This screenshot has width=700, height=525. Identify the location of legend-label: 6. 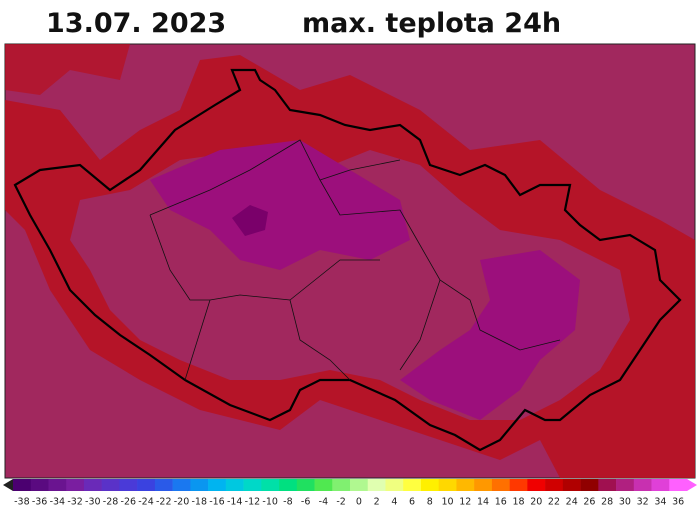
(412, 502).